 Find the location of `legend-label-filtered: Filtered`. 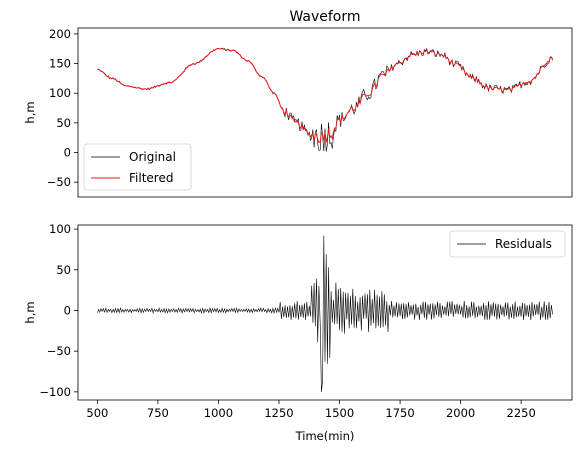

legend-label-filtered: Filtered is located at coordinates (151, 178).